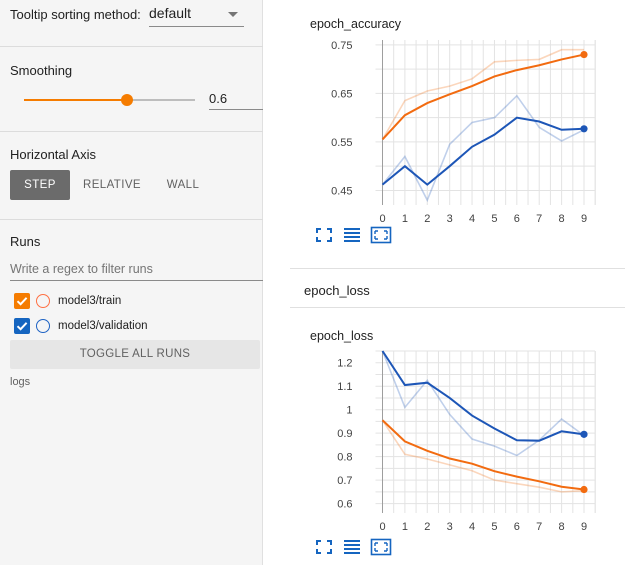 Image resolution: width=625 pixels, height=565 pixels. What do you see at coordinates (135, 354) in the screenshot?
I see `toggle-all-runs-button: TOGGLE ALL RUNS` at bounding box center [135, 354].